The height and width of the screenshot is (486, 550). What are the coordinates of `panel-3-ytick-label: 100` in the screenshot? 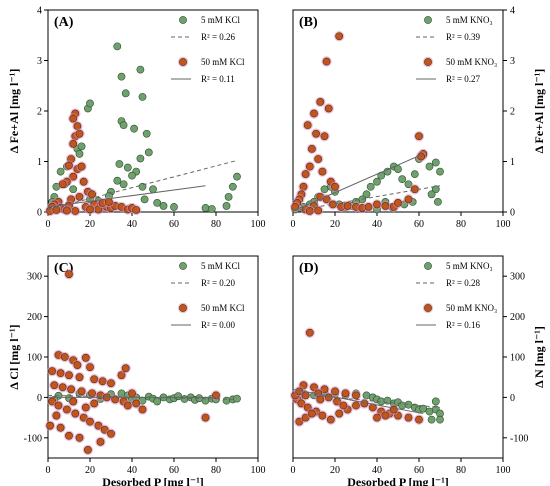 It's located at (34, 358).